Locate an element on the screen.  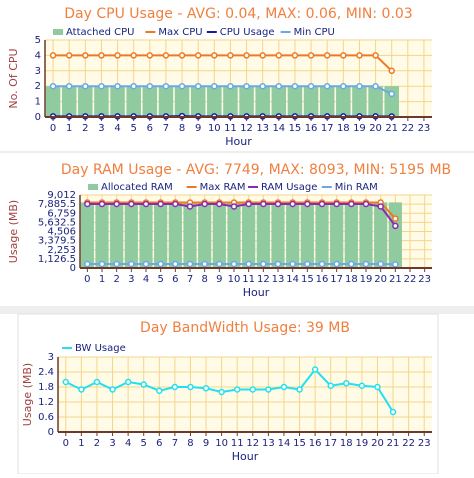
separator is located at coordinates (237, 310).